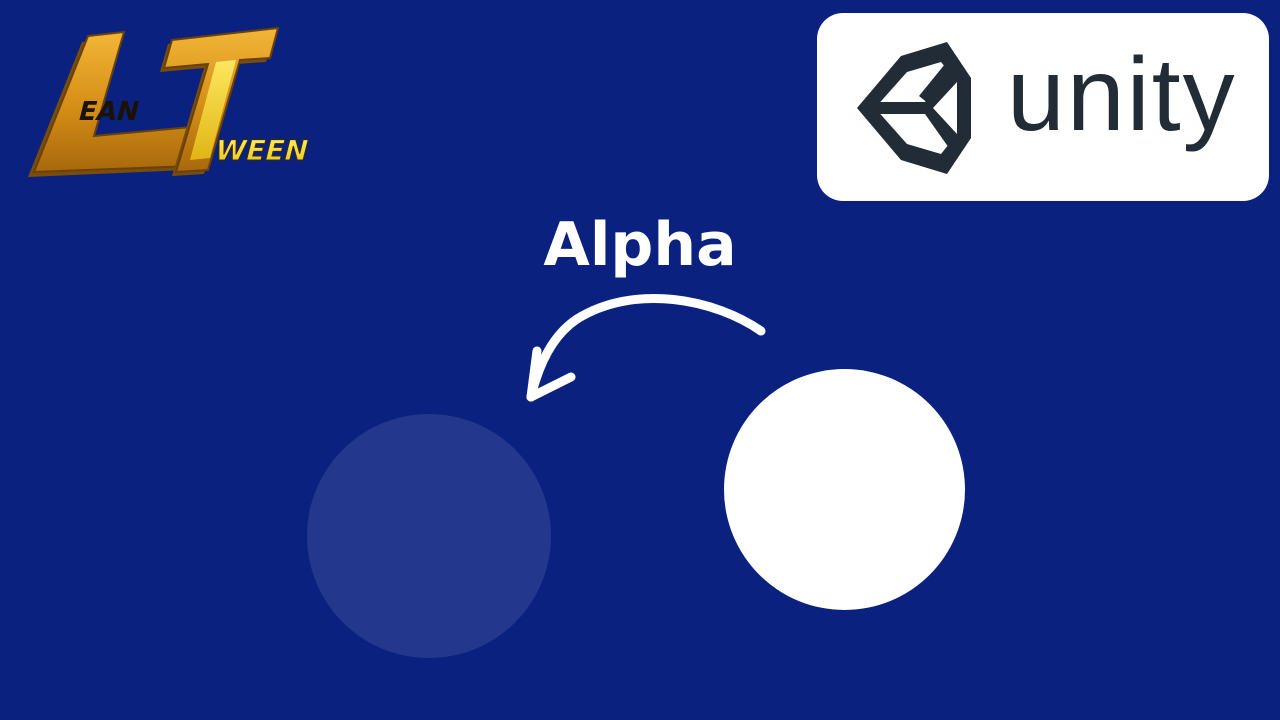 This screenshot has height=720, width=1280. I want to click on unity-logo-card: unity, so click(1043, 107).